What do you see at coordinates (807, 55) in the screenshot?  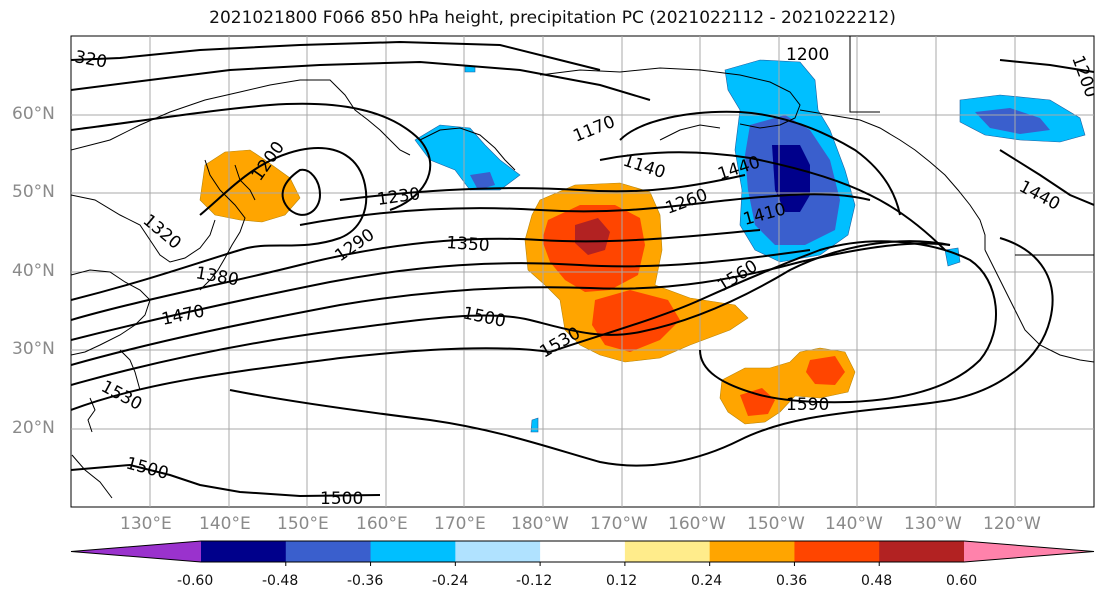 I see `contour-label: 1200` at bounding box center [807, 55].